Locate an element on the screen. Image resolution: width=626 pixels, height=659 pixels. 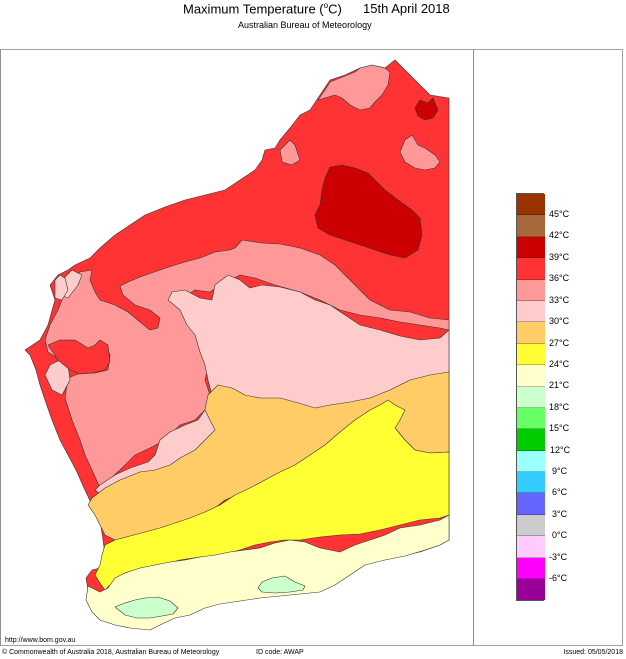
map-title: Maximum Temperature (oC) is located at coordinates (262, 9).